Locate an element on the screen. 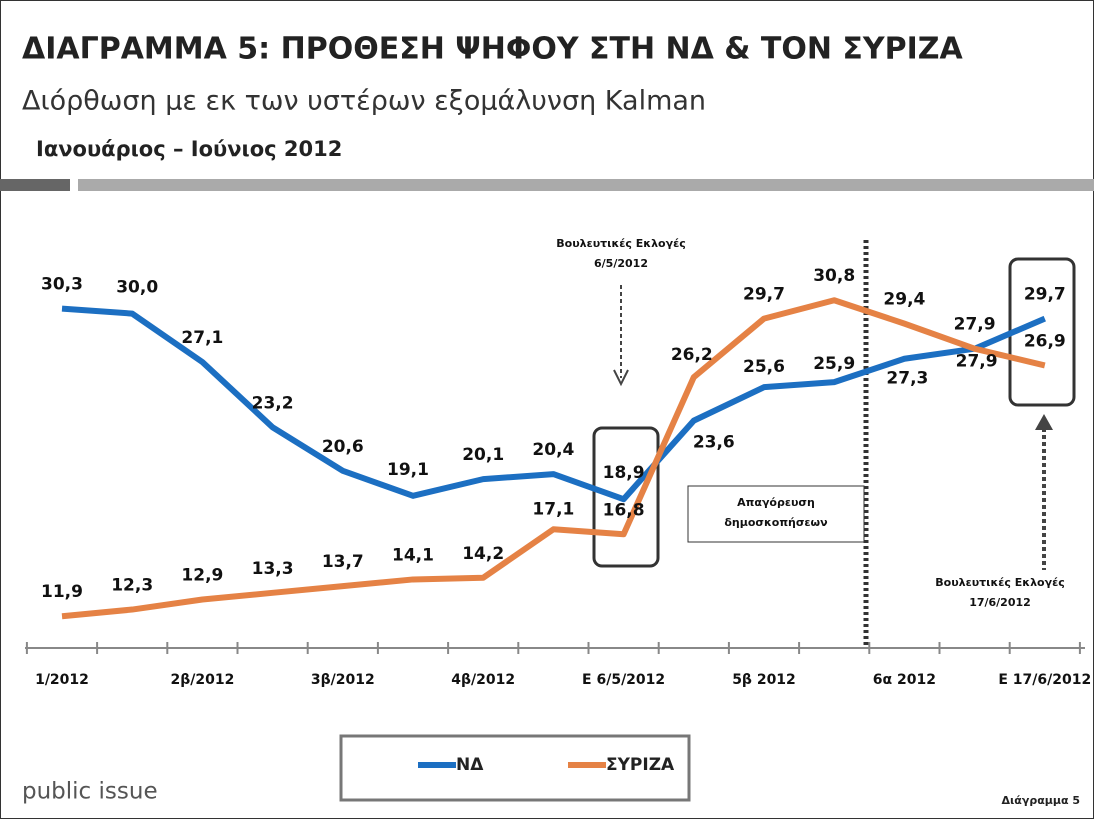 This screenshot has height=819, width=1094. data-label: 14,2 is located at coordinates (483, 554).